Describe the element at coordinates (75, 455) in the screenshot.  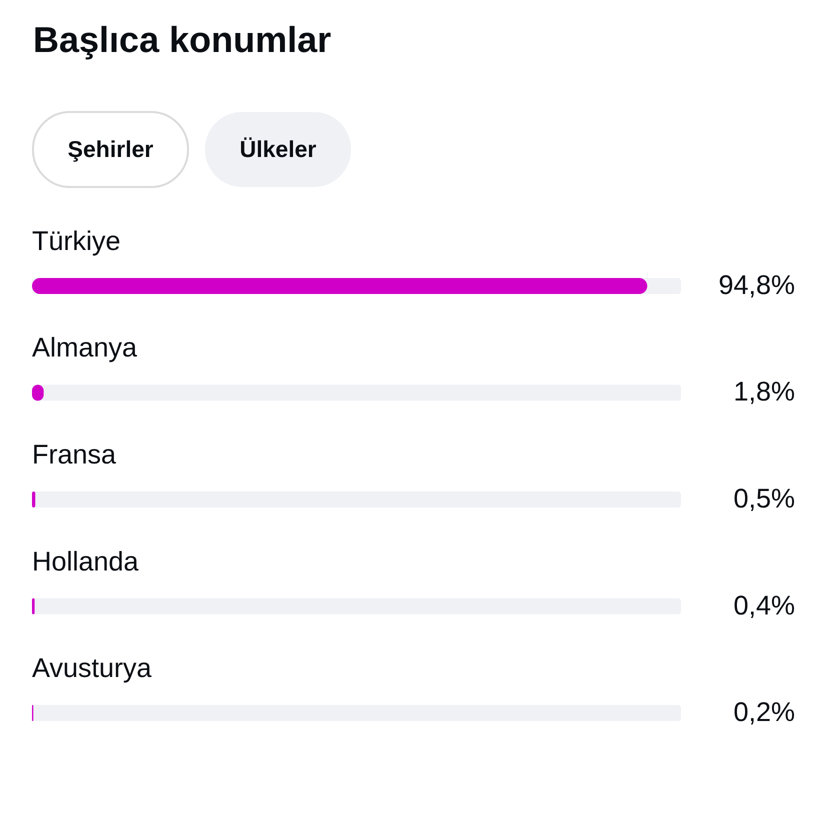
I see `y-tick-label: Fransa` at that location.